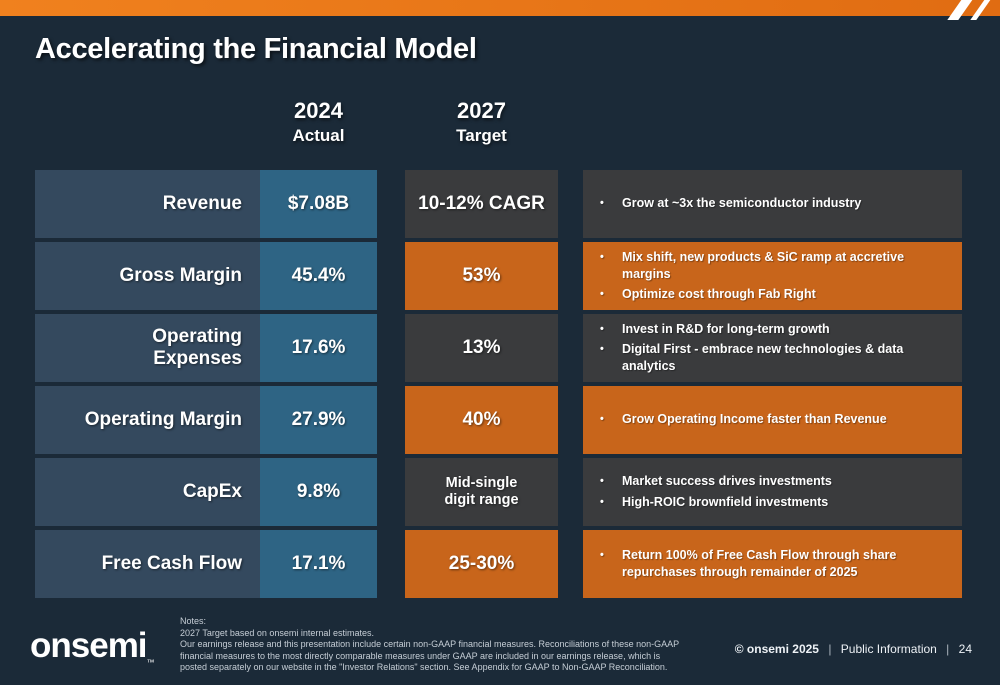  I want to click on copyright-text: © onsemi 2025, so click(776, 649).